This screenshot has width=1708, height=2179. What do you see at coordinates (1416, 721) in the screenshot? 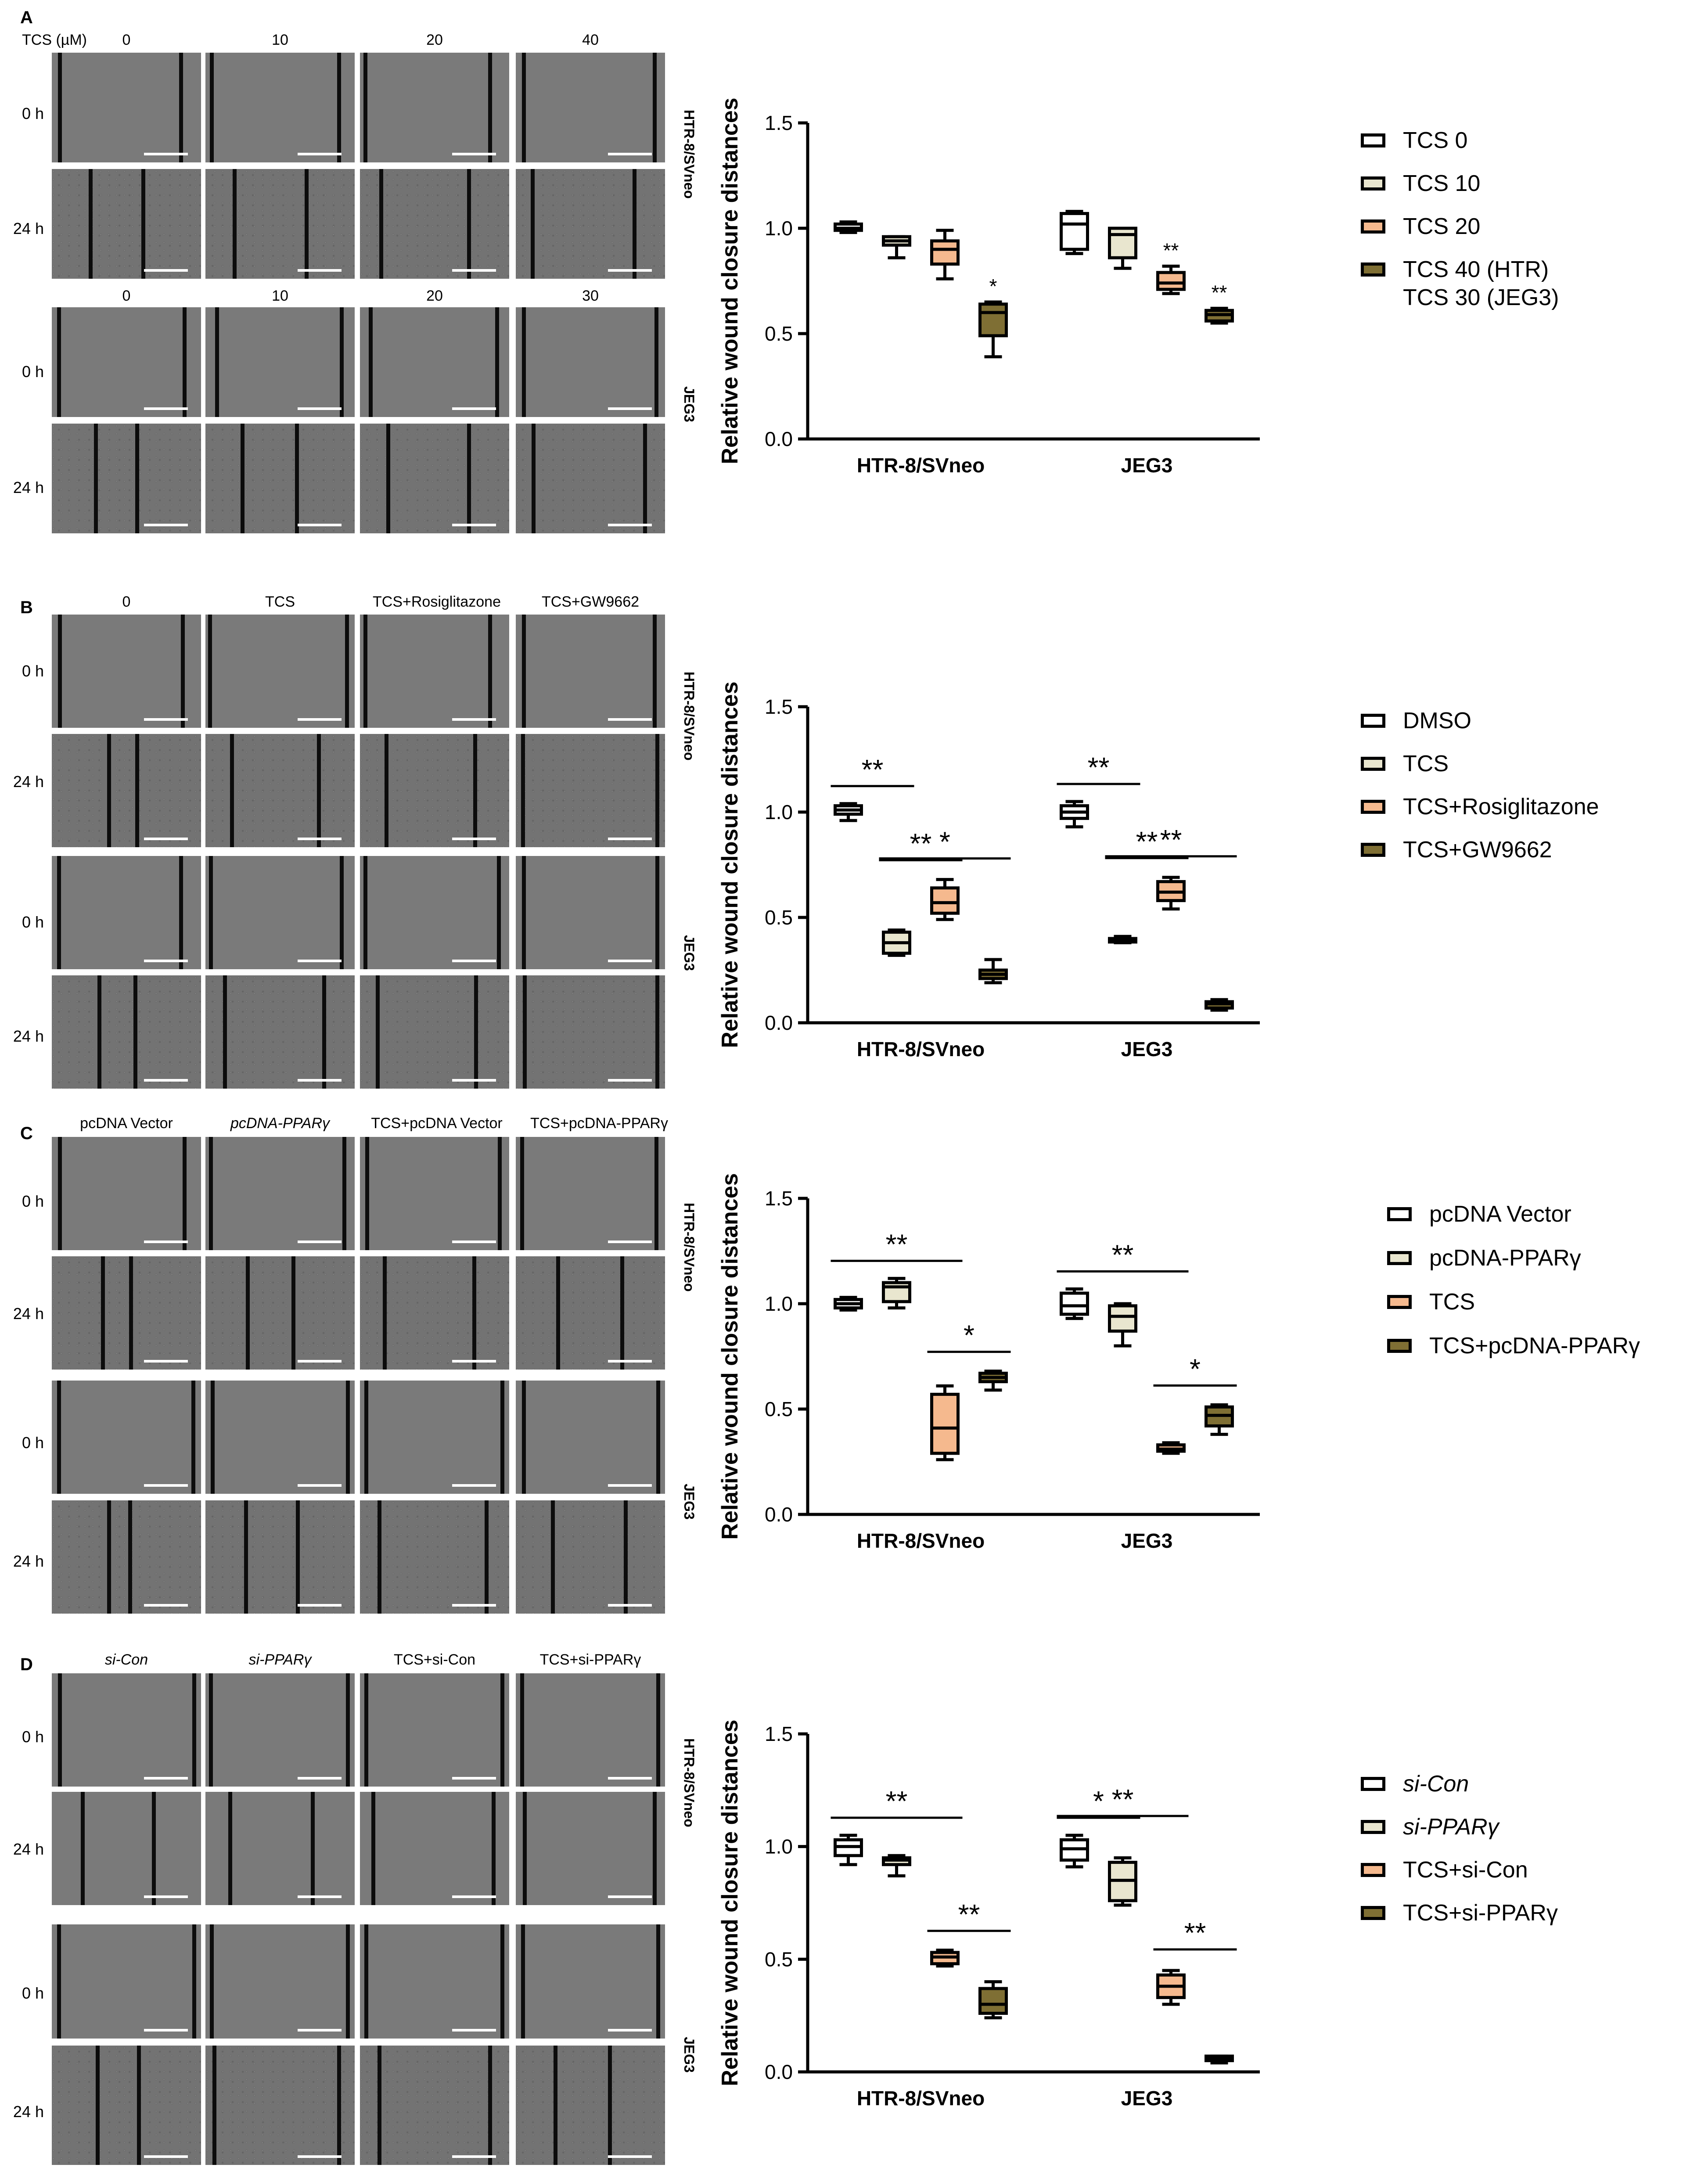
I see `legend-item: DMSO` at bounding box center [1416, 721].